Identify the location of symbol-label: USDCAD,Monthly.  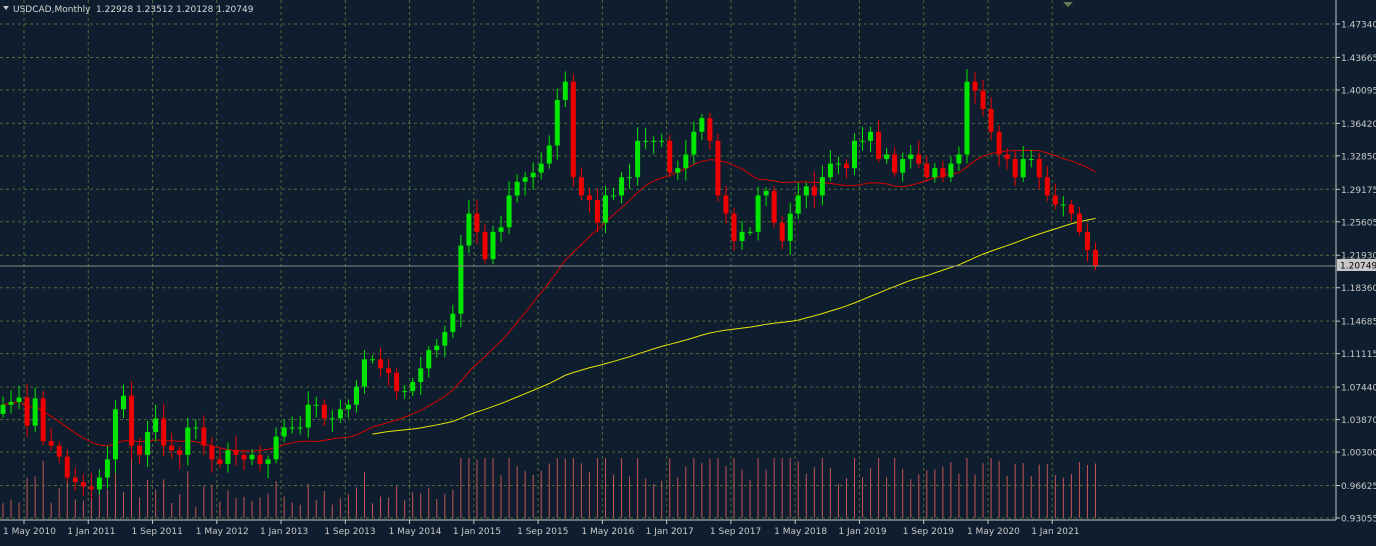
(52, 10).